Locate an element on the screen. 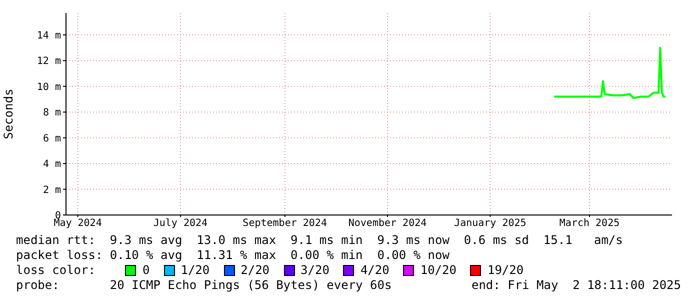 The image size is (697, 297). legend-label: 3/20 is located at coordinates (315, 270).